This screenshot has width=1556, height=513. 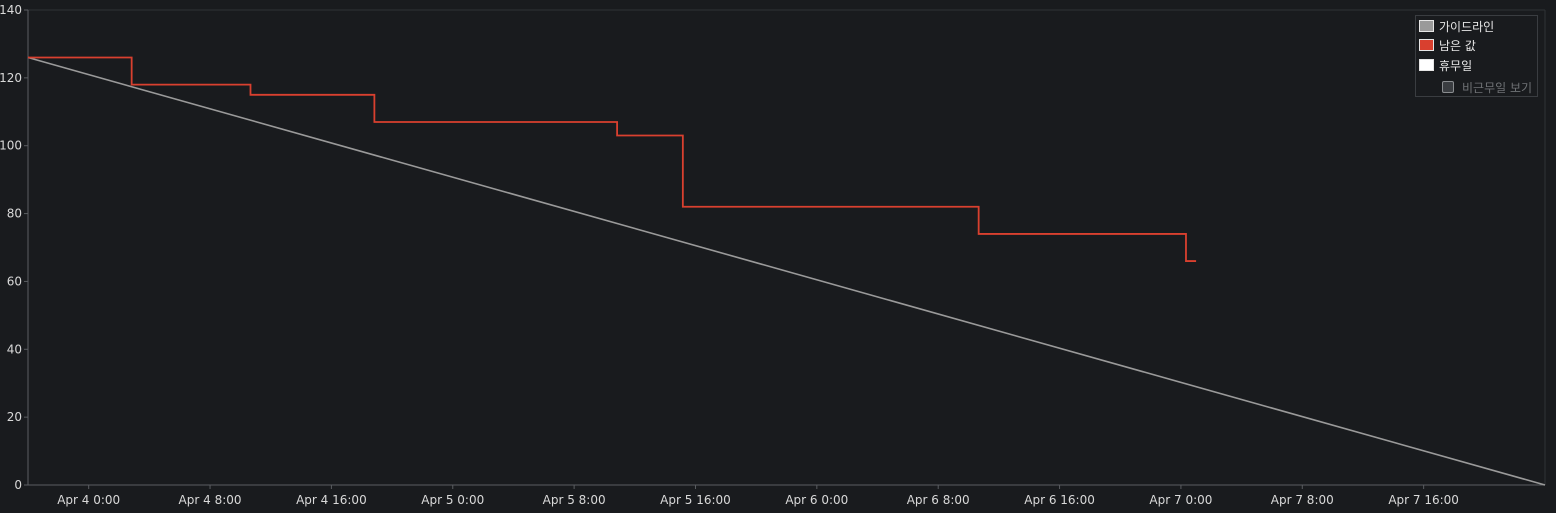 What do you see at coordinates (88, 500) in the screenshot?
I see `x-tick-label: Apr 4 0:00` at bounding box center [88, 500].